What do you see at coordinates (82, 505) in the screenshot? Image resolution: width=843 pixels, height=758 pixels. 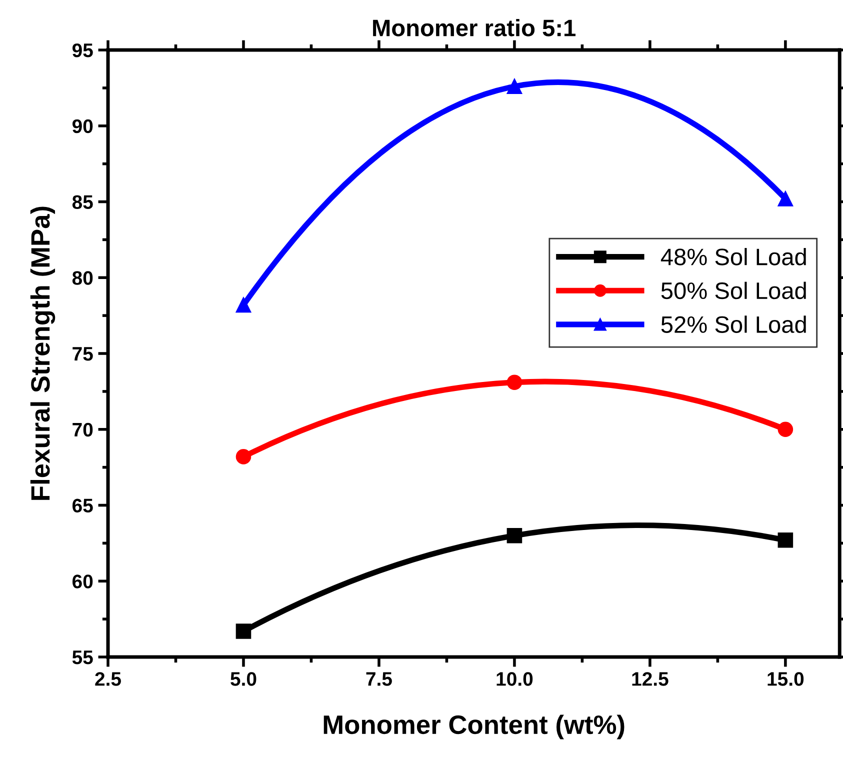 I see `y-tick-label: 65` at bounding box center [82, 505].